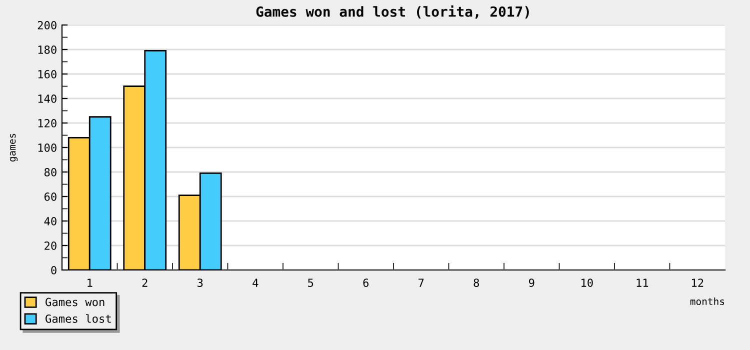 The width and height of the screenshot is (750, 350). Describe the element at coordinates (200, 282) in the screenshot. I see `x-tick-label: 3` at that location.